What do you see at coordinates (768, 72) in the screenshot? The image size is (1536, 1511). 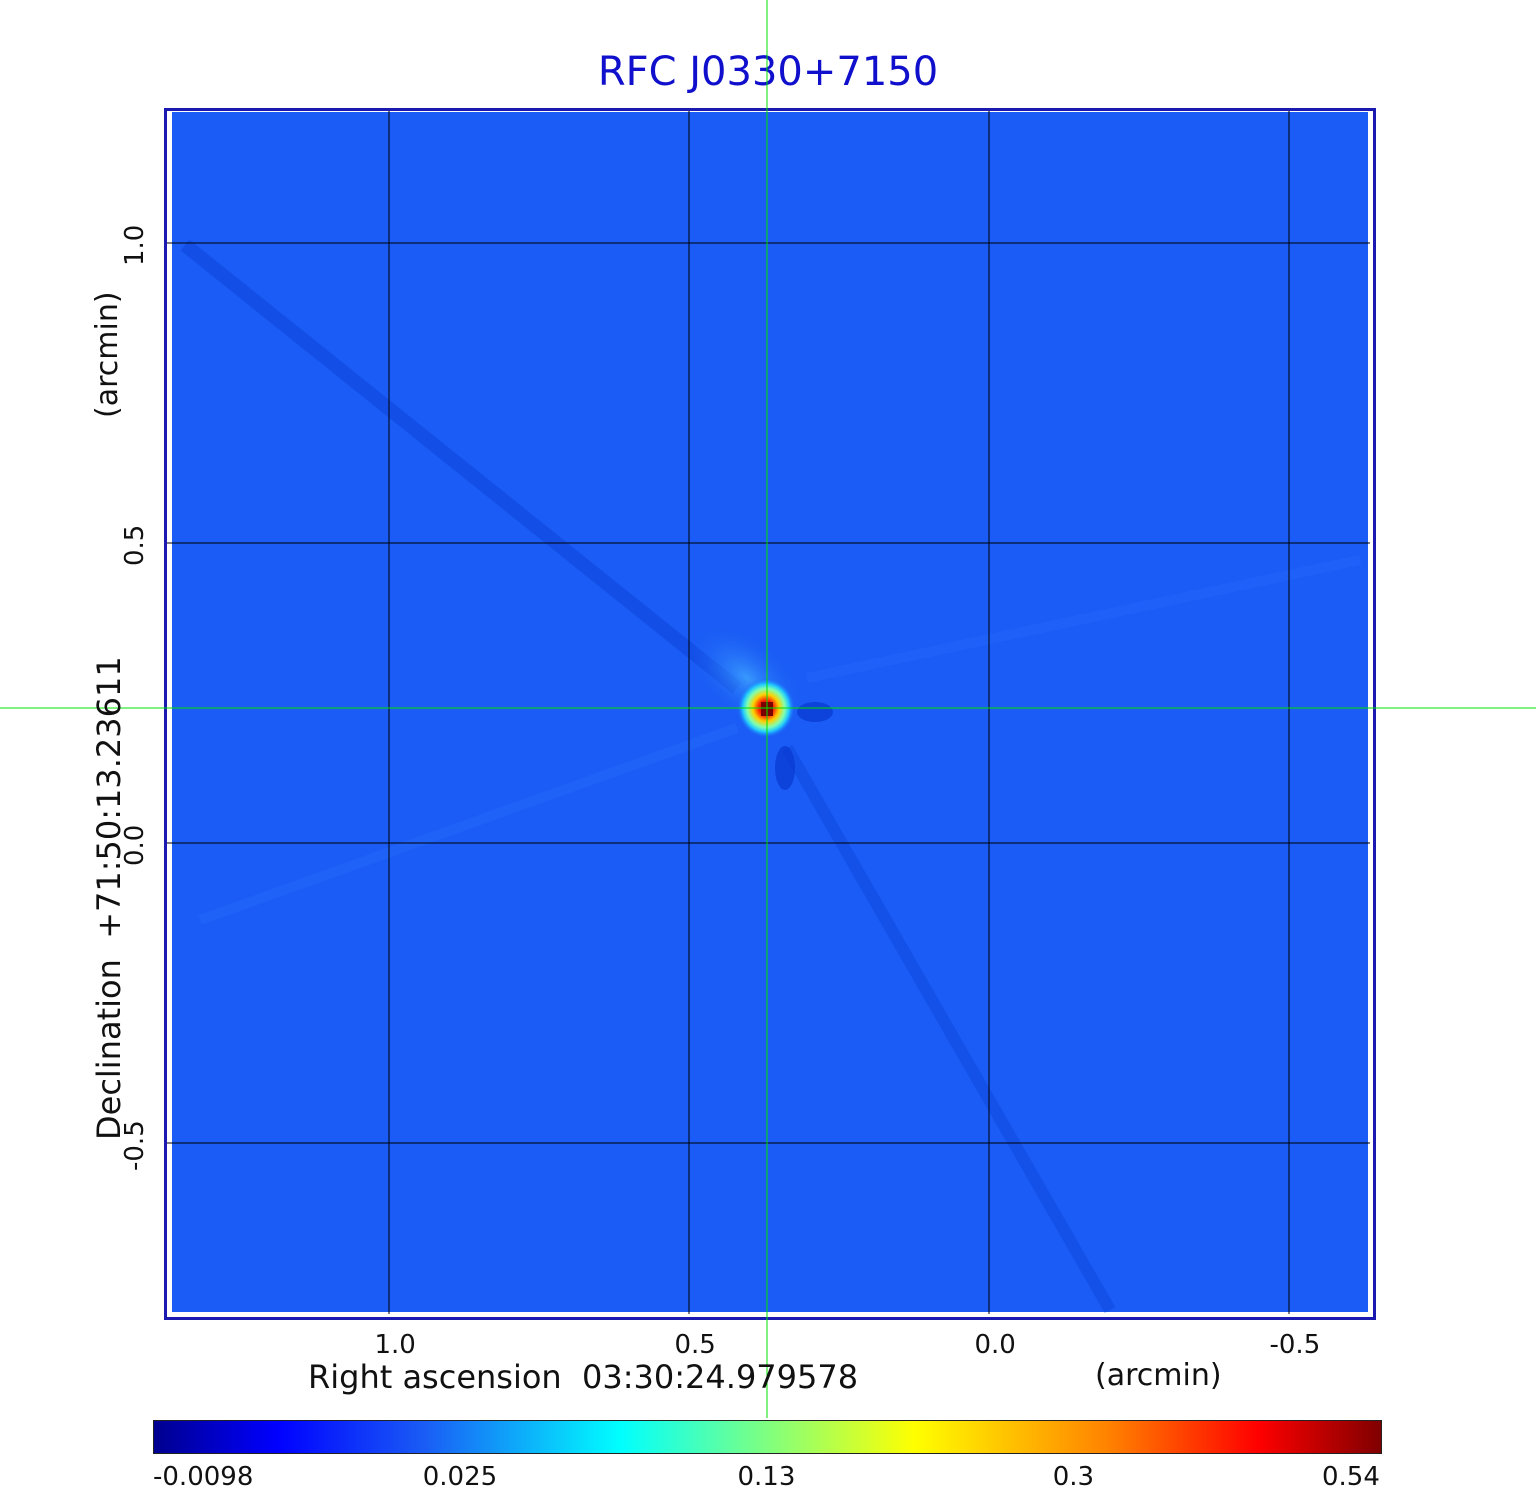 I see `chart-title: RFC J0330+7150` at bounding box center [768, 72].